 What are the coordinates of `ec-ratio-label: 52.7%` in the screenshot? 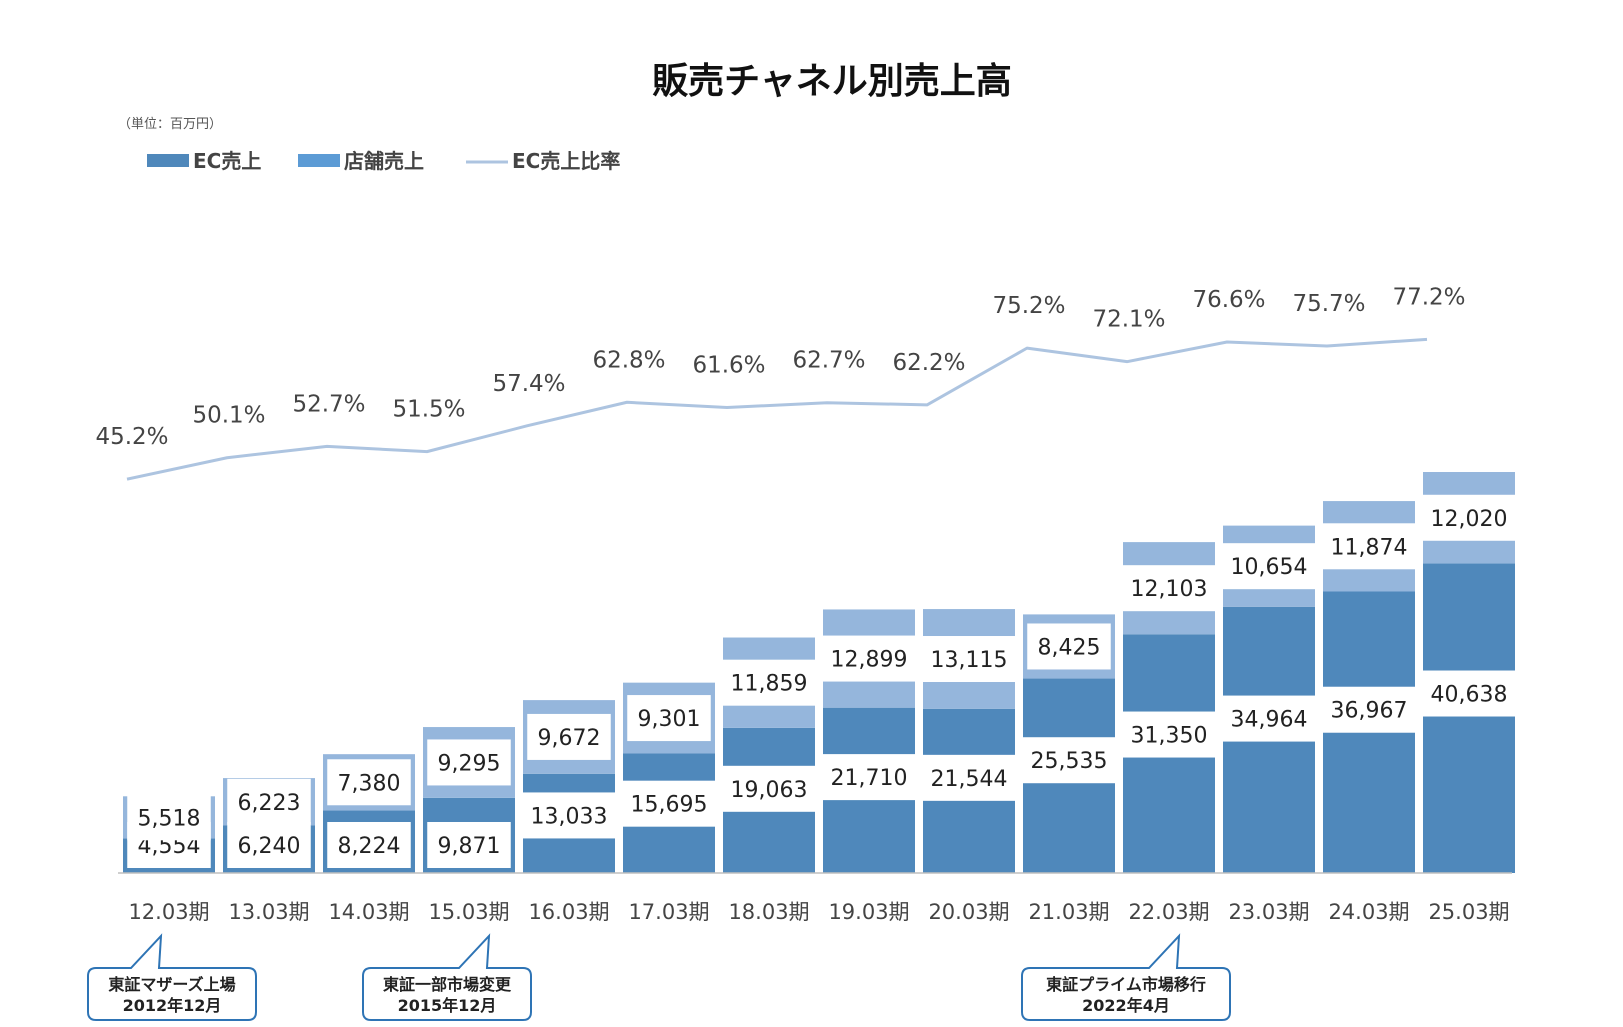 It's located at (328, 404).